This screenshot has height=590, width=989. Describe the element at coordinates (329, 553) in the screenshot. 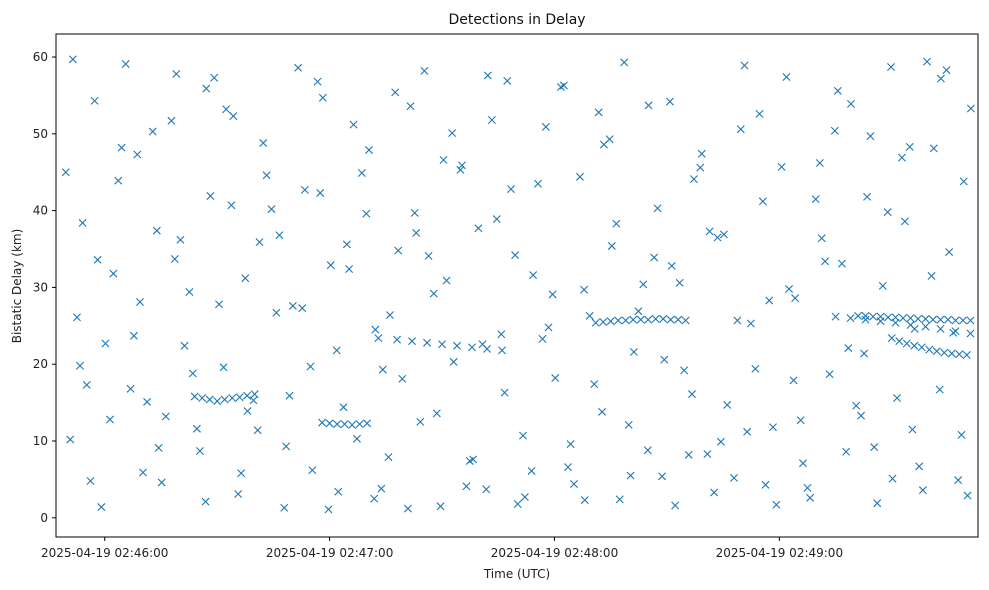

I see `x-tick-label: 2025-04-19 02:47:00` at that location.